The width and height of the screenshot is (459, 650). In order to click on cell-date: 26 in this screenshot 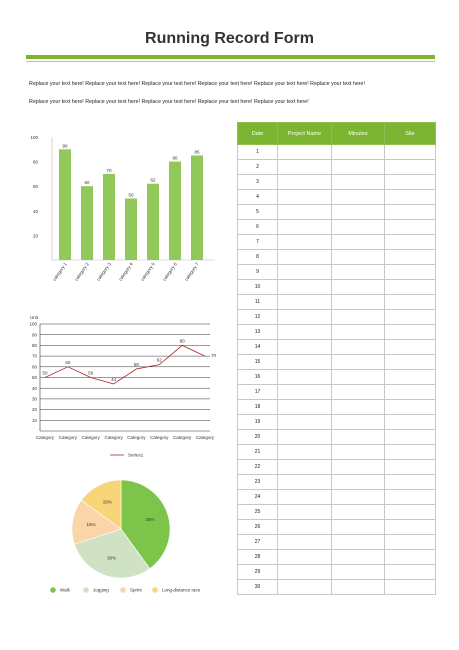, I will do `click(257, 527)`.